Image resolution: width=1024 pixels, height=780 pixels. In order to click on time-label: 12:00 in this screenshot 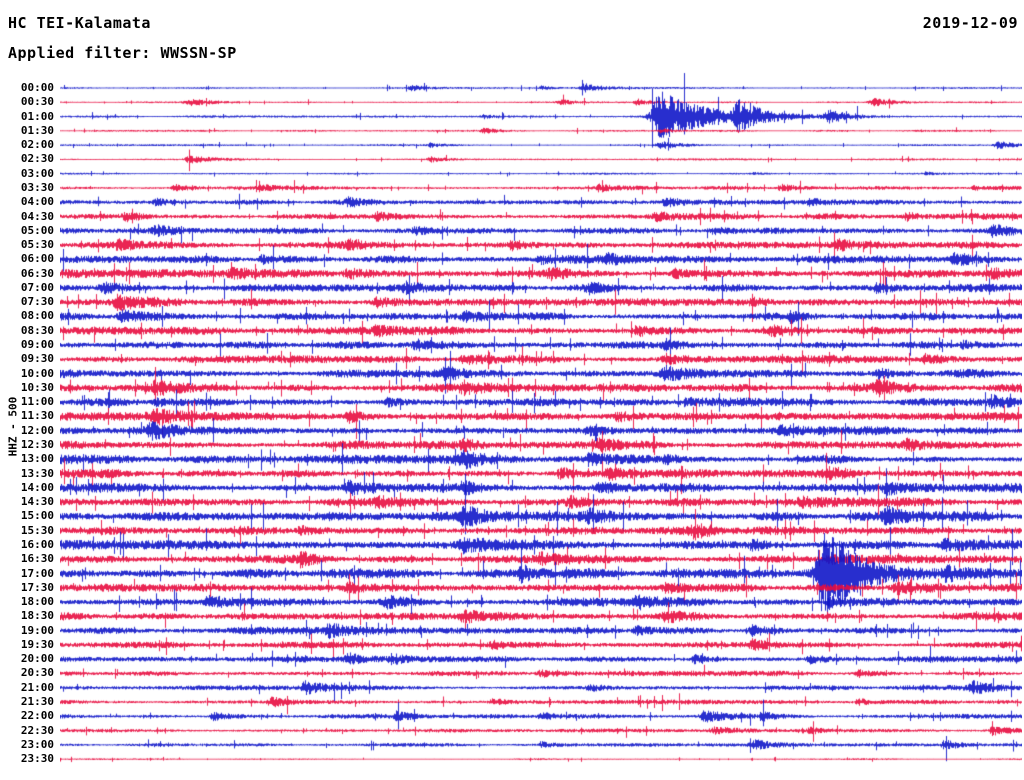, I will do `click(37, 430)`.